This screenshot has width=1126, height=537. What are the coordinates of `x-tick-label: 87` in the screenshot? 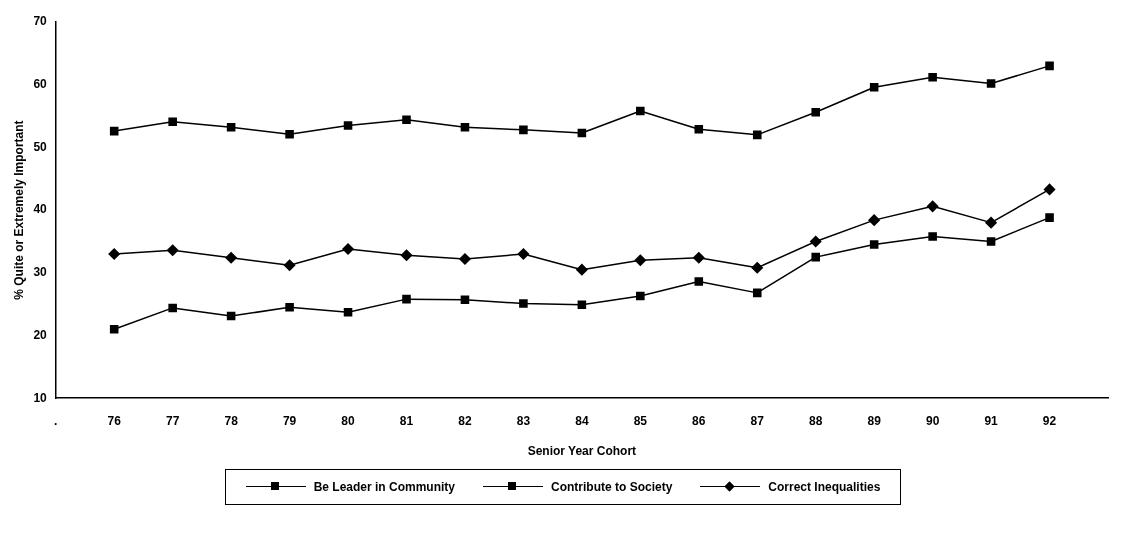 It's located at (757, 420).